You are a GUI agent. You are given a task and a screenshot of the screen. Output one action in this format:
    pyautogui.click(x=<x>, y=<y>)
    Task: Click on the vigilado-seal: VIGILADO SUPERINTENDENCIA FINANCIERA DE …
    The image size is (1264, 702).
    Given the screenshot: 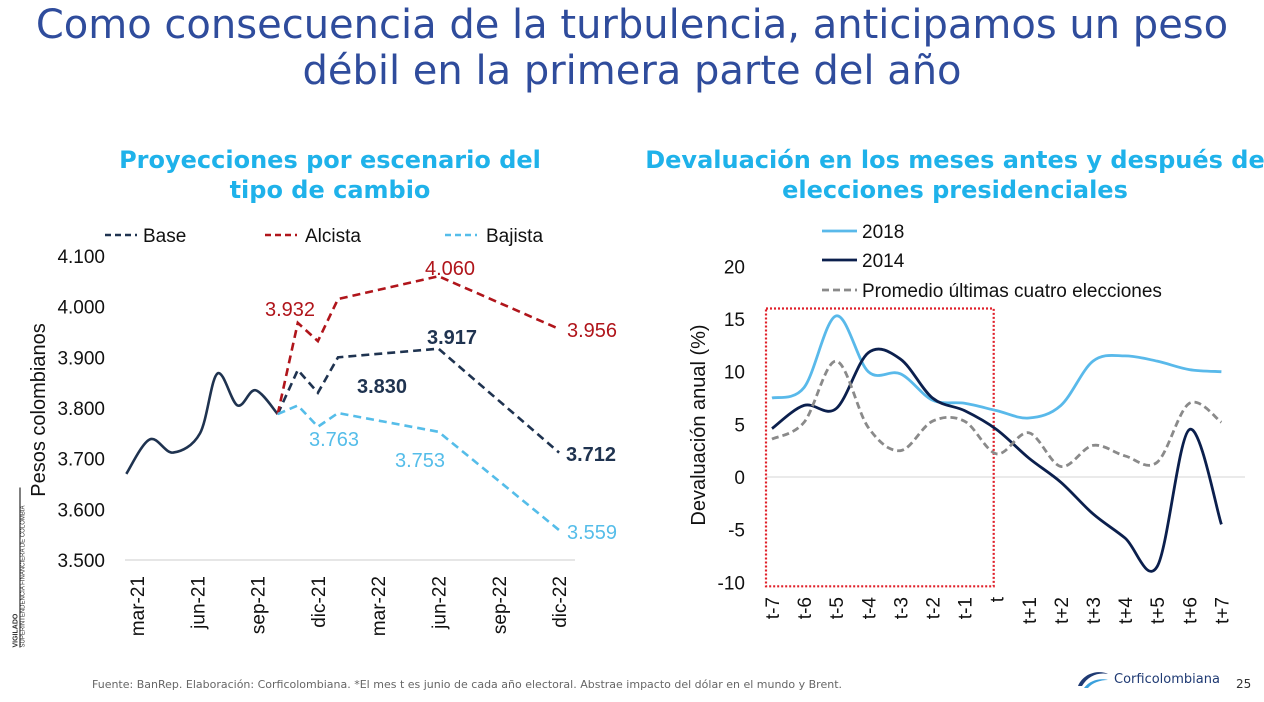 What is the action you would take?
    pyautogui.click(x=20, y=567)
    